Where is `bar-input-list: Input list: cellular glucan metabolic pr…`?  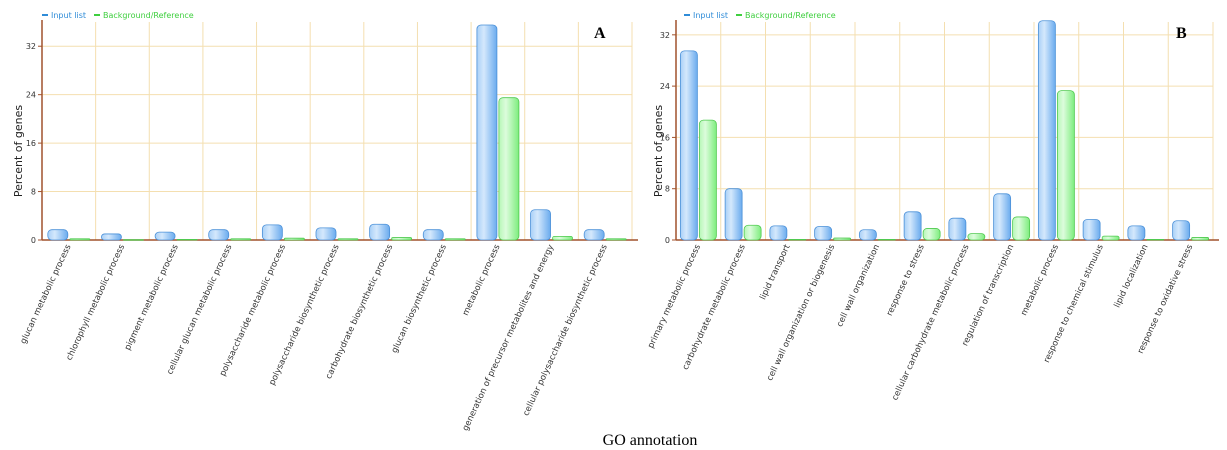
bar-input-list: Input list: cellular glucan metabolic pr… is located at coordinates (219, 235).